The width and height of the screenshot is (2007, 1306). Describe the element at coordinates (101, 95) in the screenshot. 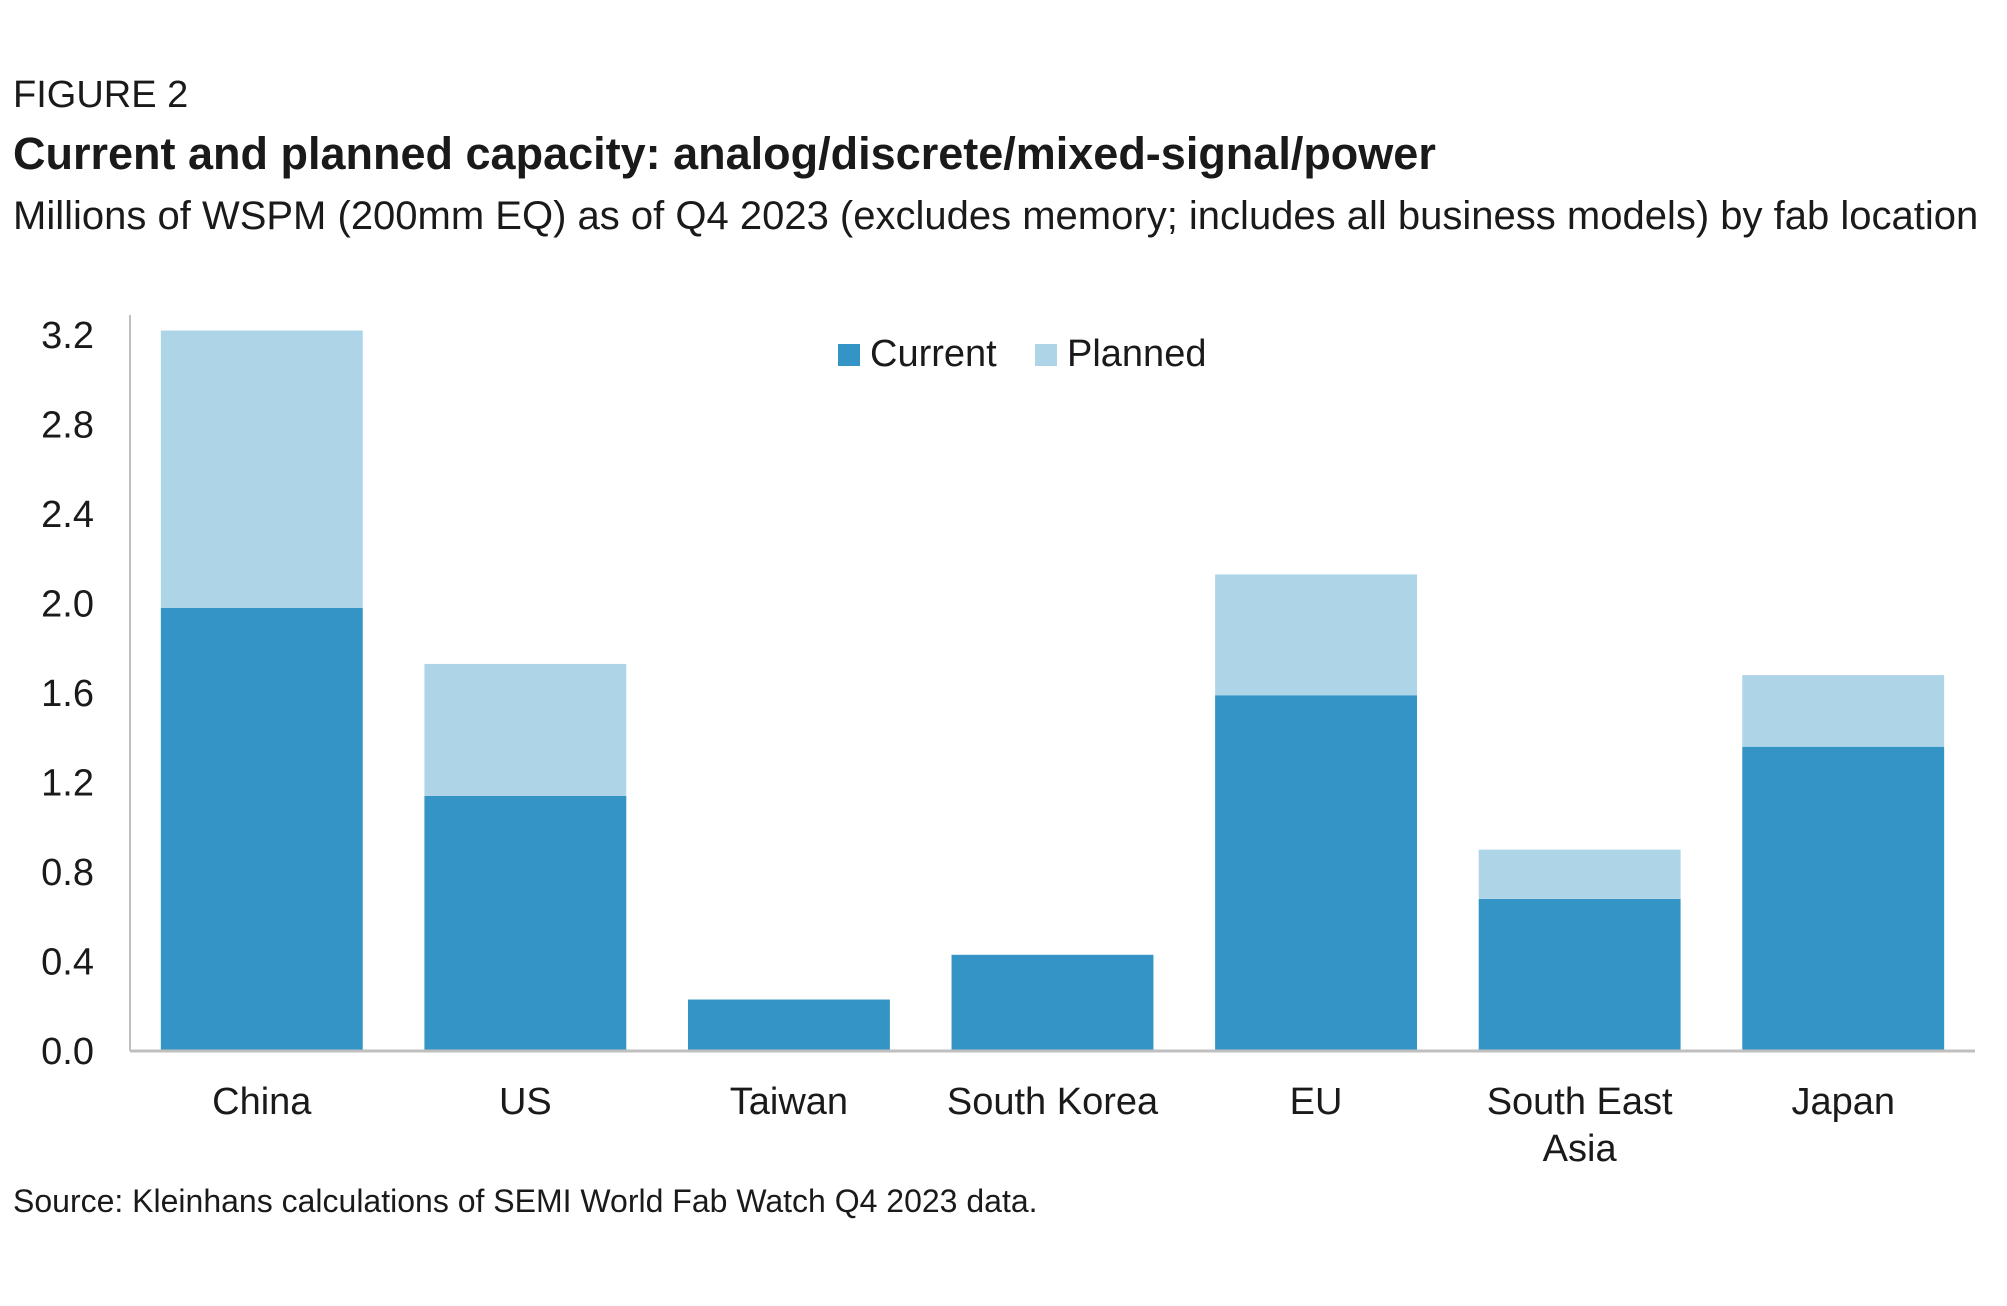

I see `figure-label: FIGURE 2` at that location.